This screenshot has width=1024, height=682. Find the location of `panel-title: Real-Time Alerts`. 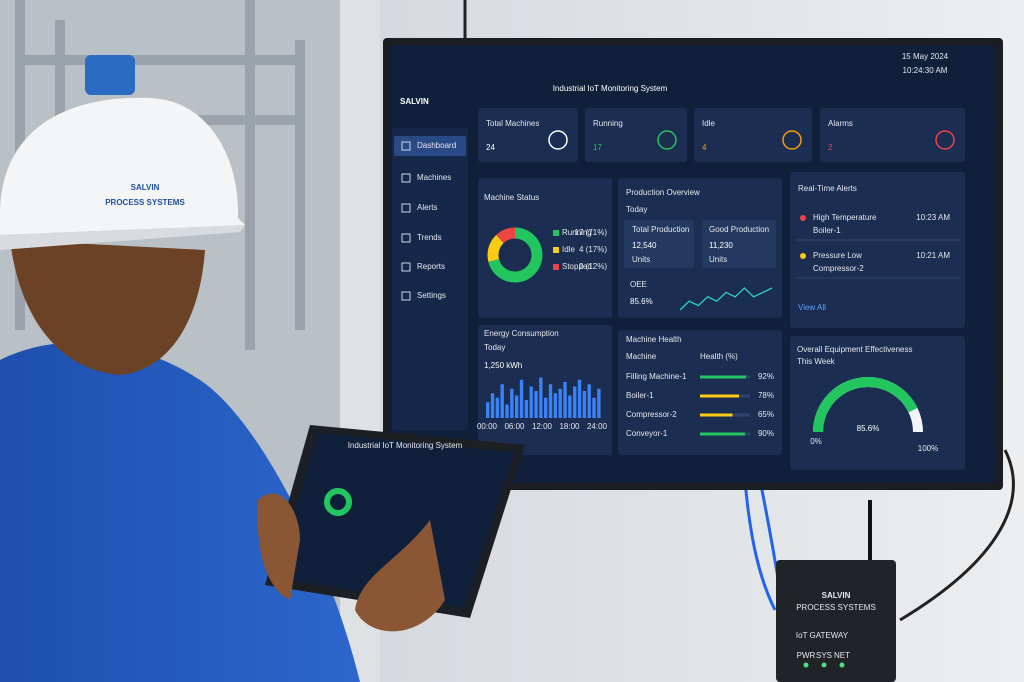

panel-title: Real-Time Alerts is located at coordinates (827, 188).